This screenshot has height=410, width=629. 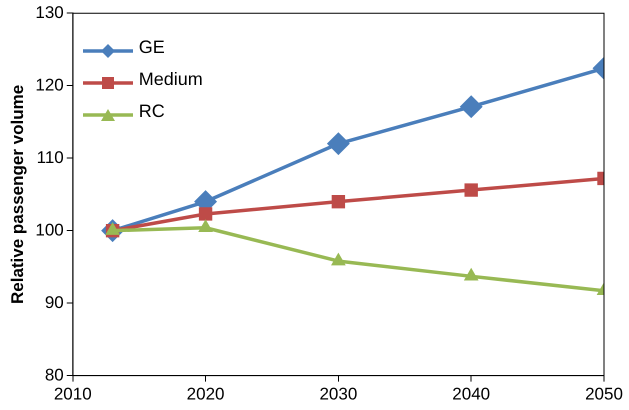 What do you see at coordinates (338, 394) in the screenshot?
I see `x-tick-label: 2030` at bounding box center [338, 394].